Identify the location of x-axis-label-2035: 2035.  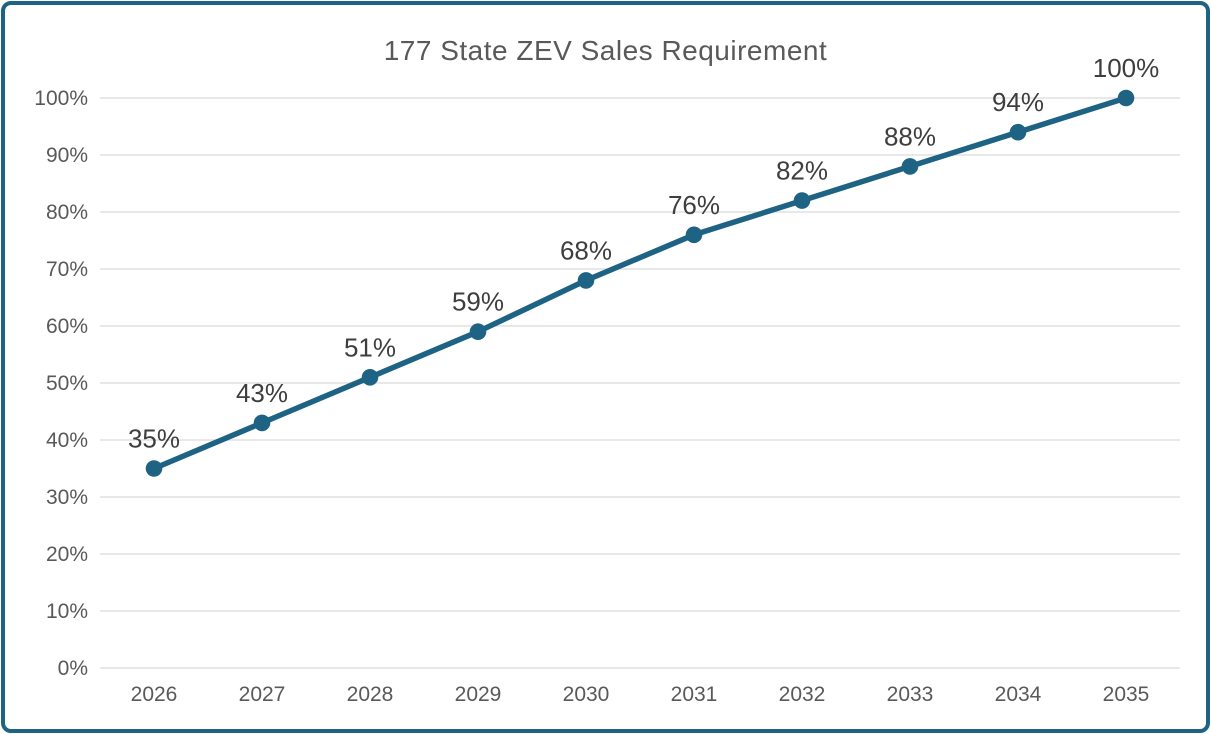
(1126, 694).